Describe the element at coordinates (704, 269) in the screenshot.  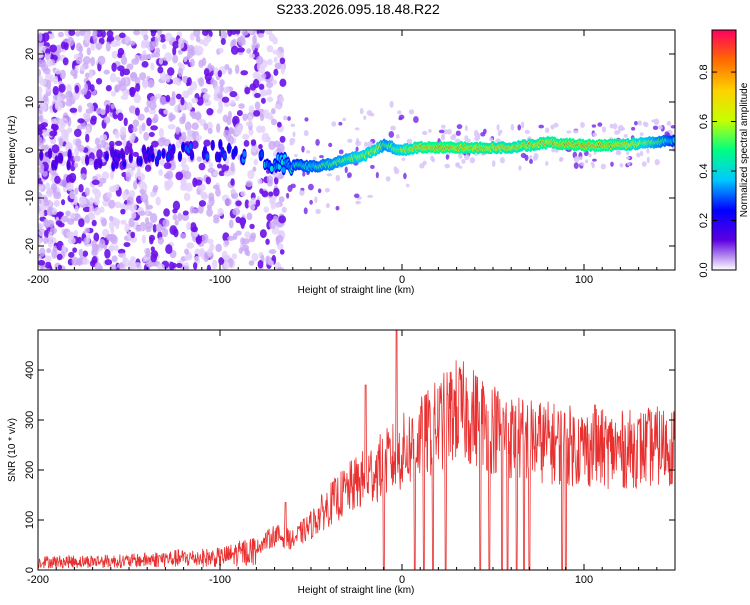
I see `colorbar-tick-label: 0.0` at that location.